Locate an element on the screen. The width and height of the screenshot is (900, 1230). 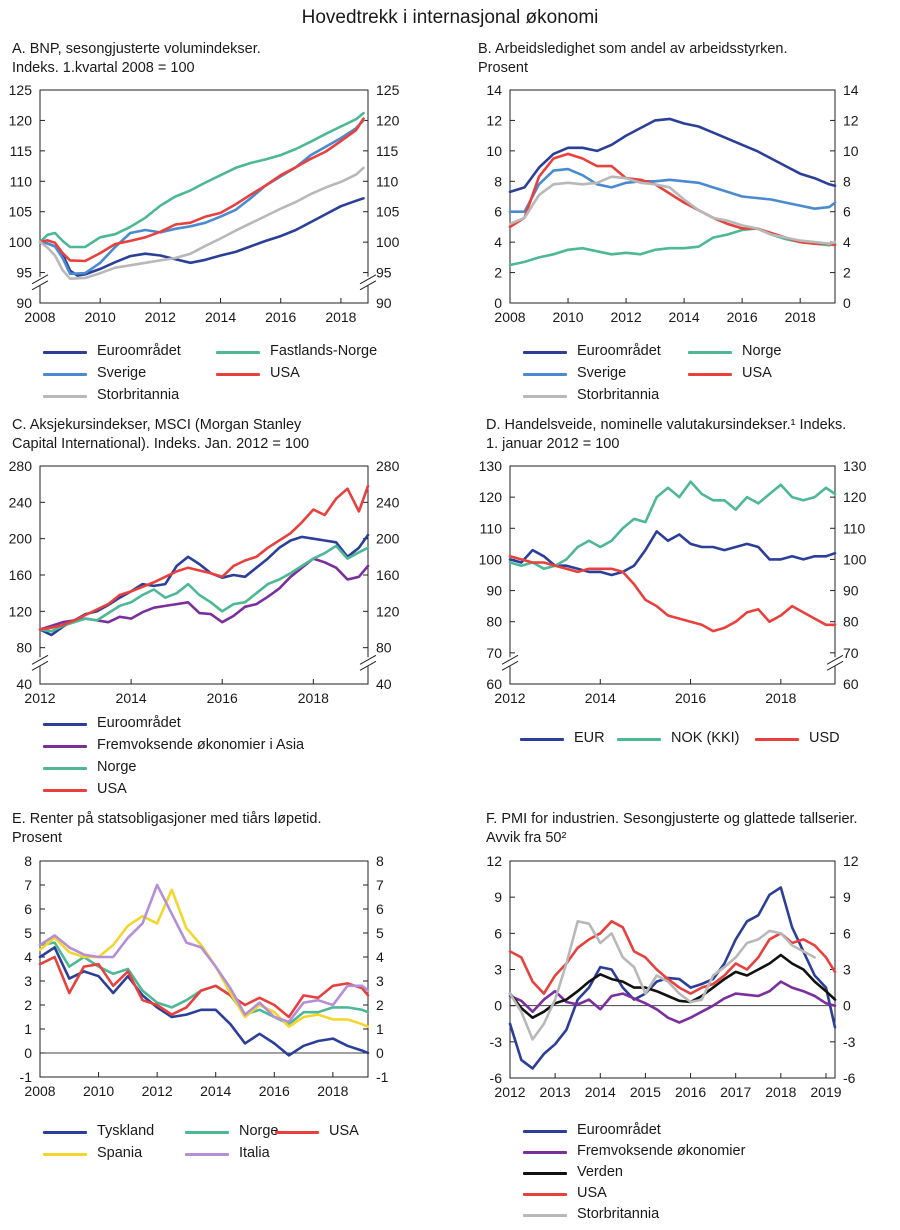
y-tick-label-right: 70 is located at coordinates (851, 653).